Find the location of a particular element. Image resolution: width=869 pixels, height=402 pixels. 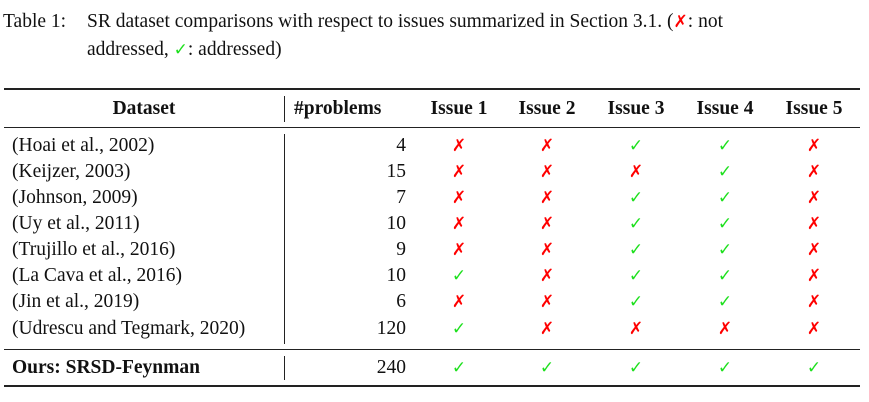

dataset-name: (Uy et al., 2011) is located at coordinates (76, 223).